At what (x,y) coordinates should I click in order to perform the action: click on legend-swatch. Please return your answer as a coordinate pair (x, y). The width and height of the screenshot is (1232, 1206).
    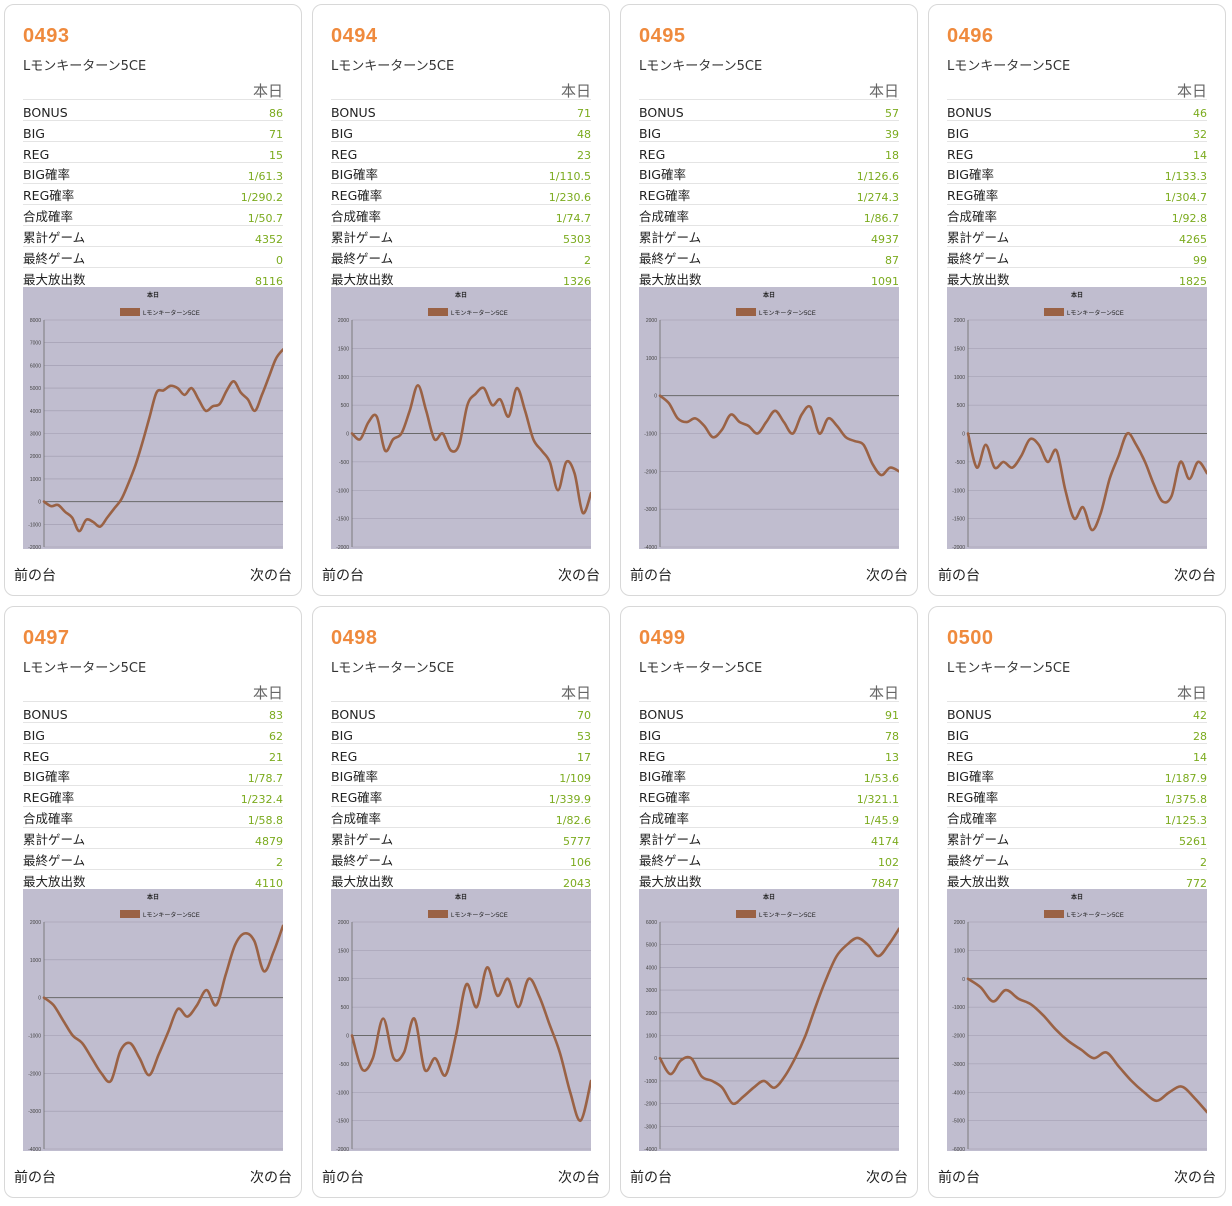
    Looking at the image, I should click on (746, 914).